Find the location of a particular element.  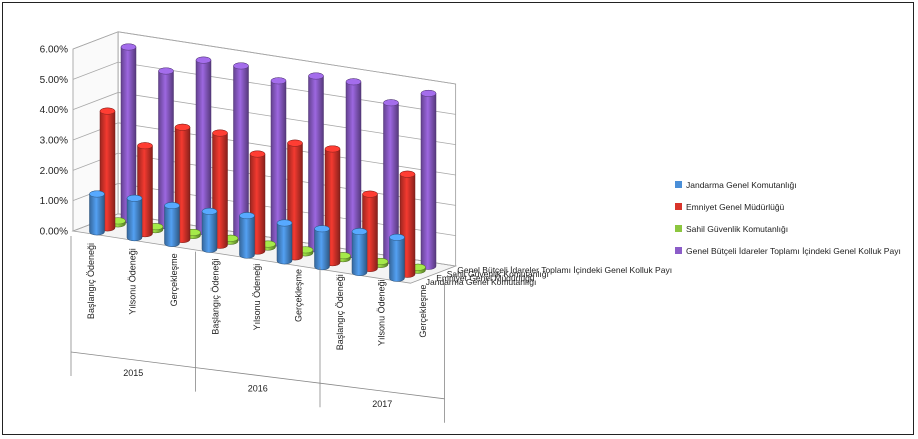

legend-item: Sahil Güvenlik Komutanlığı is located at coordinates (731, 229).